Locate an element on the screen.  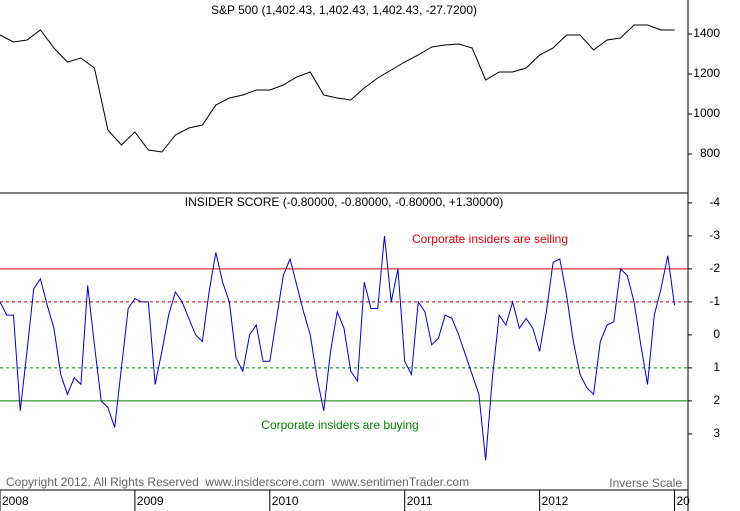
y-tick-label: 1200 is located at coordinates (706, 73).